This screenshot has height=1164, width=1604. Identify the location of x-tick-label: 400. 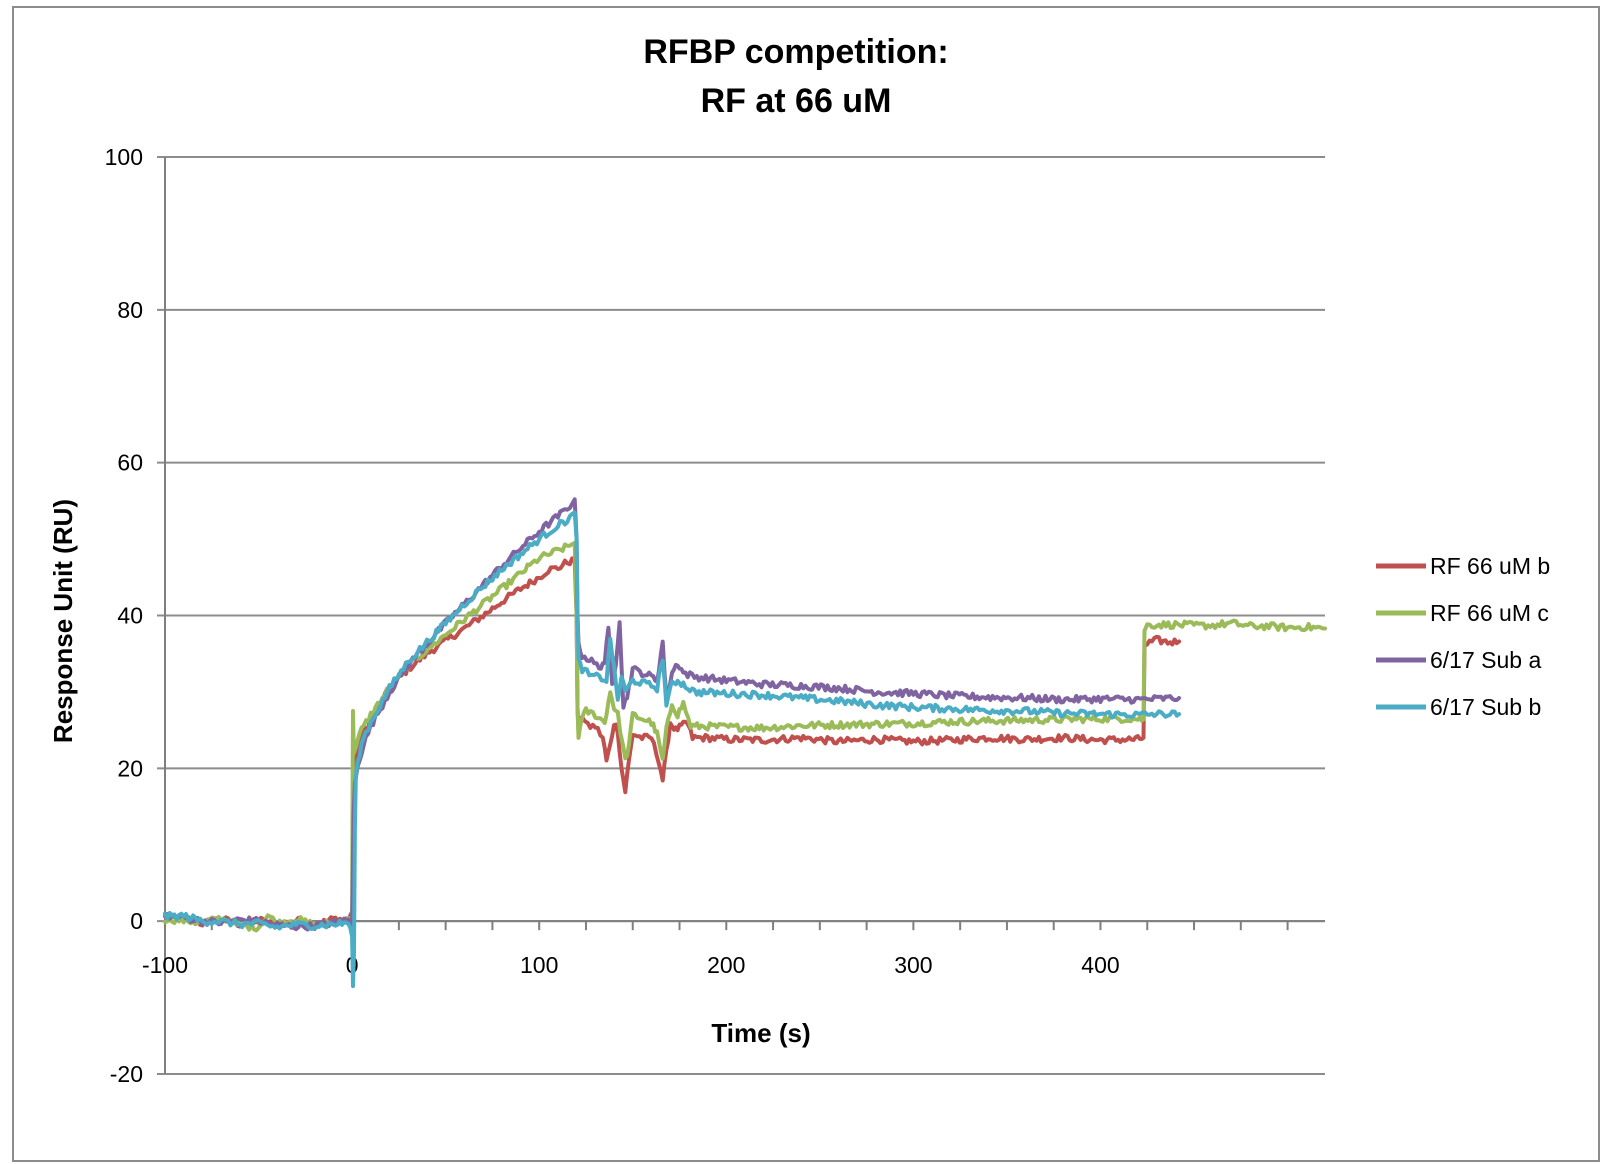
(1100, 965).